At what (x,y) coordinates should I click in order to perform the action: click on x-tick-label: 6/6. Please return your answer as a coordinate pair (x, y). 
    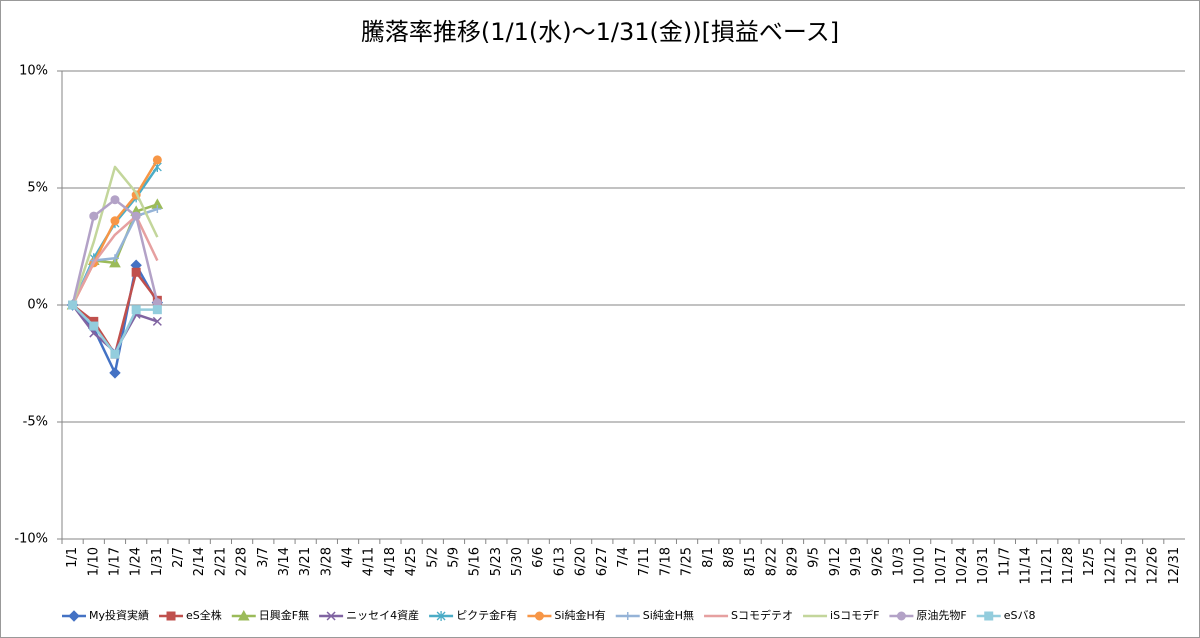
    Looking at the image, I should click on (538, 557).